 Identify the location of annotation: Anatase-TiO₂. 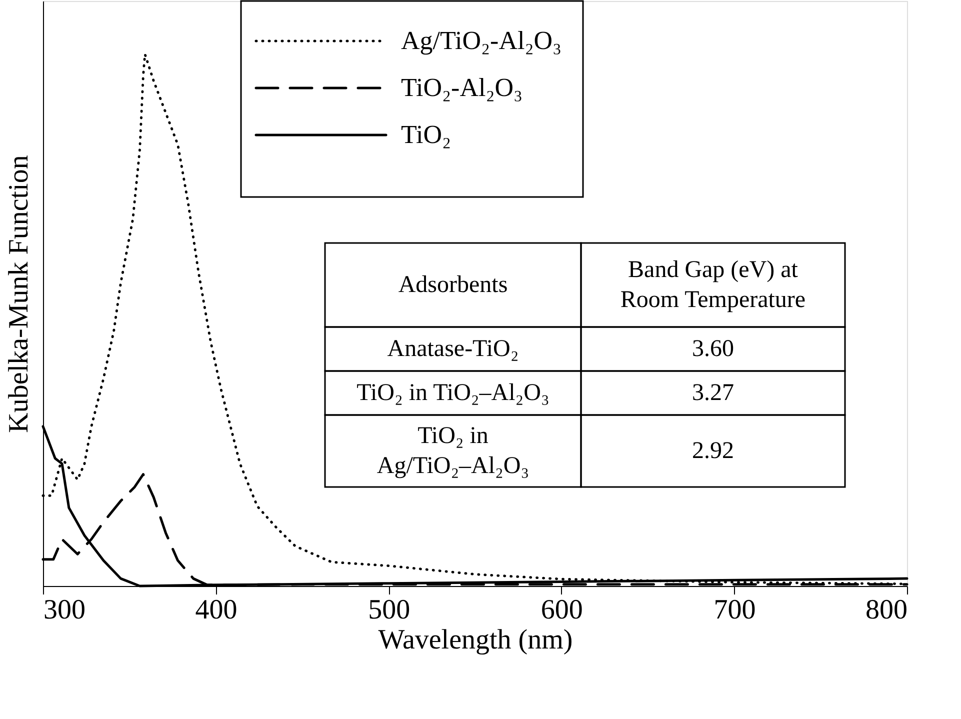
(453, 349).